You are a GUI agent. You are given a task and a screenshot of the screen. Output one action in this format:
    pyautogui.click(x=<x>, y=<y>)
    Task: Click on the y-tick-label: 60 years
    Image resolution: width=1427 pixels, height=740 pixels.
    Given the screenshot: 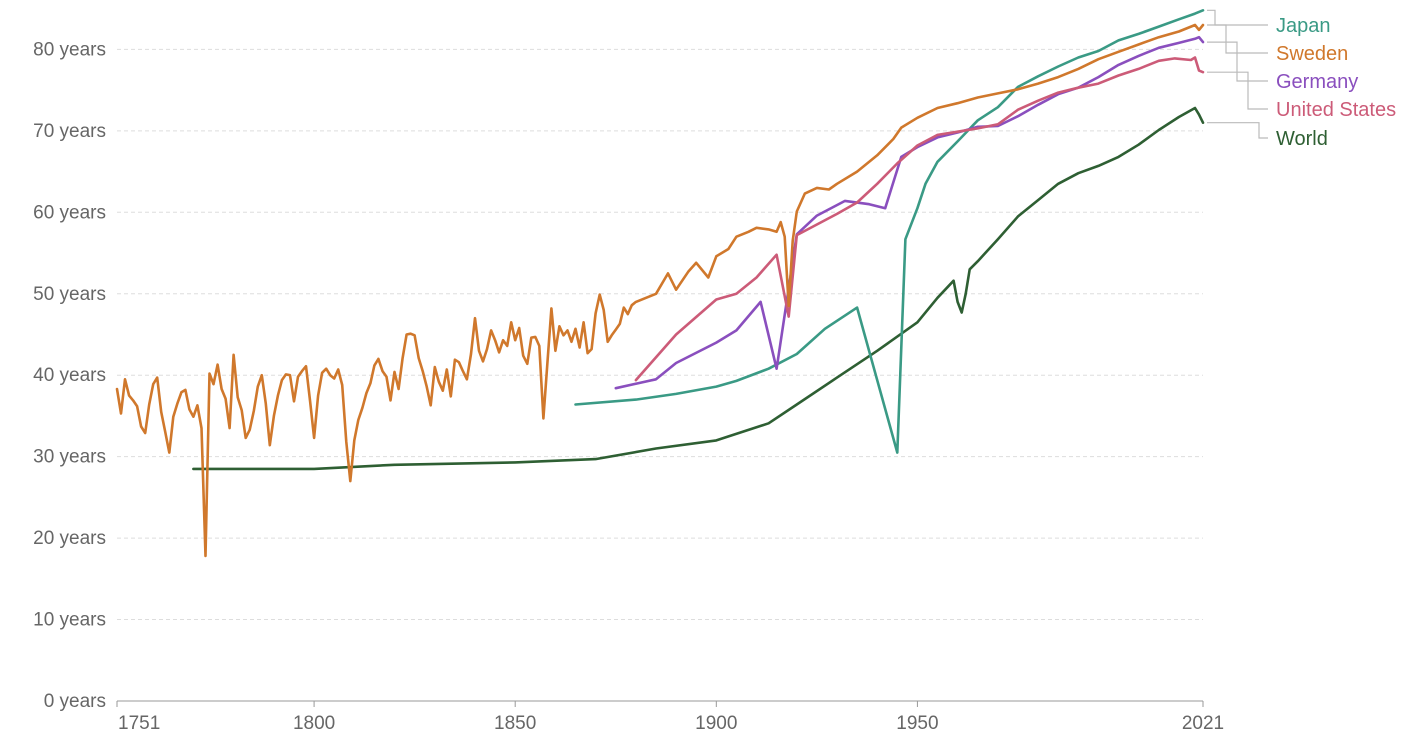 What is the action you would take?
    pyautogui.click(x=69, y=212)
    